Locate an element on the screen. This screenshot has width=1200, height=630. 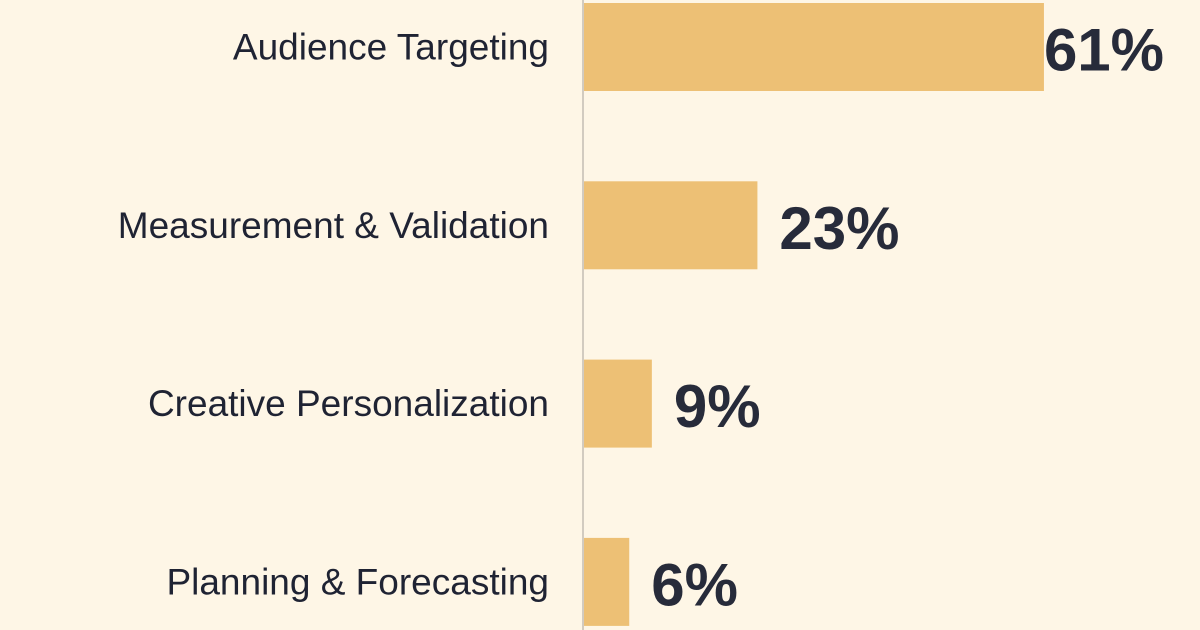
category-label-measurement-validation: Measurement & Validation is located at coordinates (333, 225).